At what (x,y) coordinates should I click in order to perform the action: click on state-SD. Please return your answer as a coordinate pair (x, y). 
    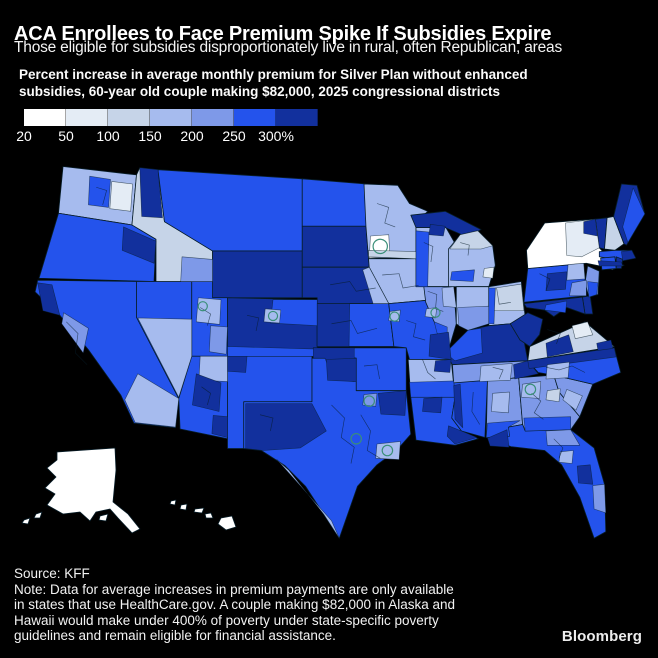
    Looking at the image, I should click on (335, 246).